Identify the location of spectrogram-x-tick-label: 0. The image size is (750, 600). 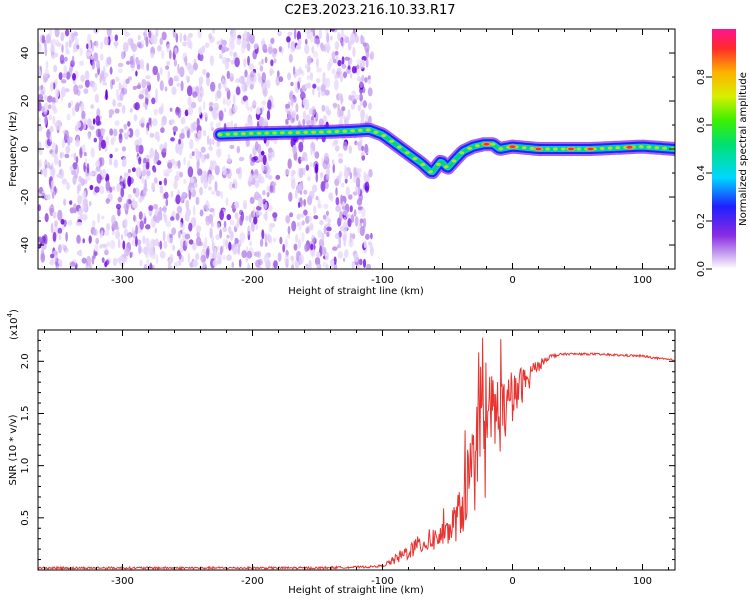
(512, 280).